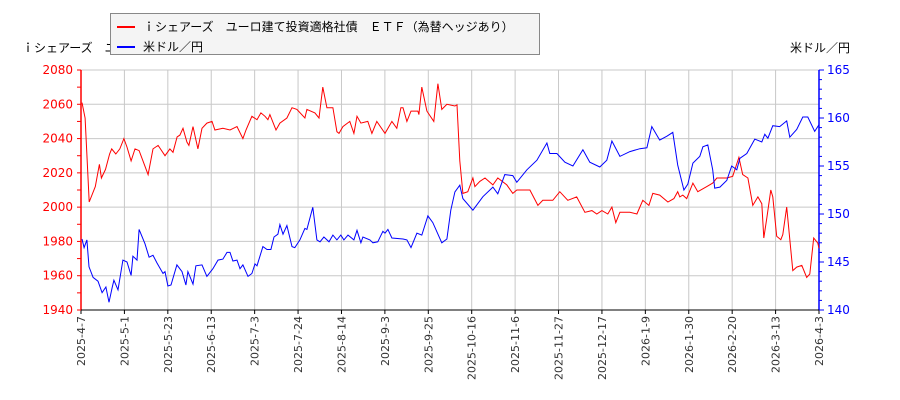  Describe the element at coordinates (559, 348) in the screenshot. I see `x-tick-label: 2025-11-27` at that location.